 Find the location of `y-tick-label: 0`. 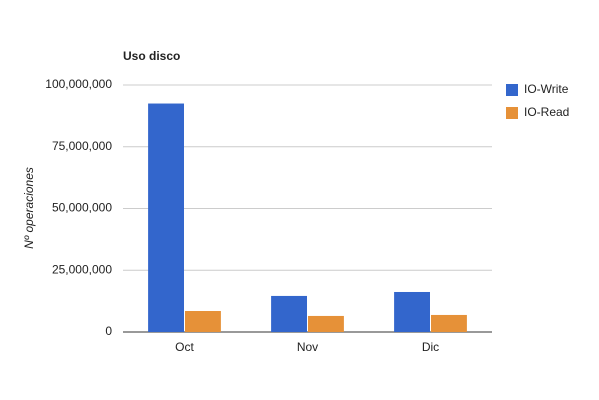

y-tick-label: 0 is located at coordinates (108, 331).